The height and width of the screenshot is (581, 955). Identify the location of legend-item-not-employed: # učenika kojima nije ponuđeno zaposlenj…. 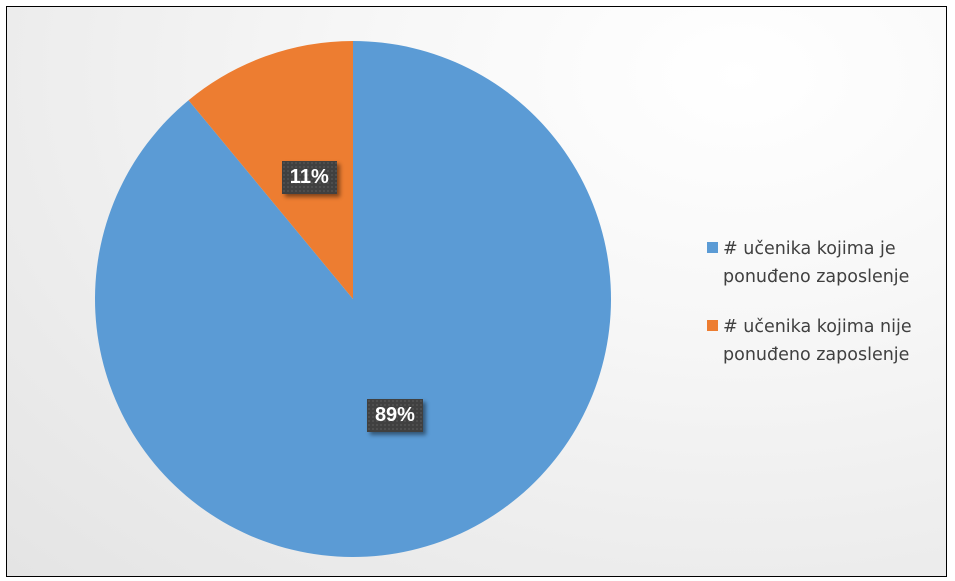
(826, 341).